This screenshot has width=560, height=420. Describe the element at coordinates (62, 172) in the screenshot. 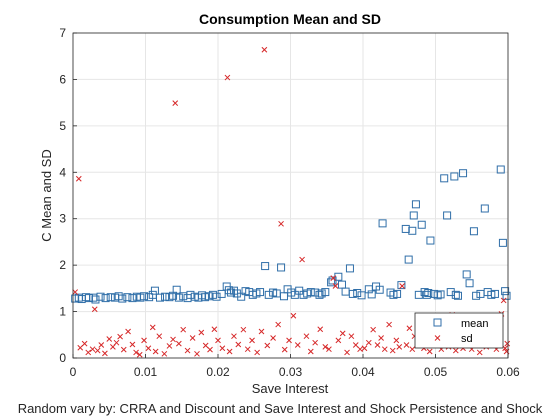

I see `y-tick-label: 4` at that location.